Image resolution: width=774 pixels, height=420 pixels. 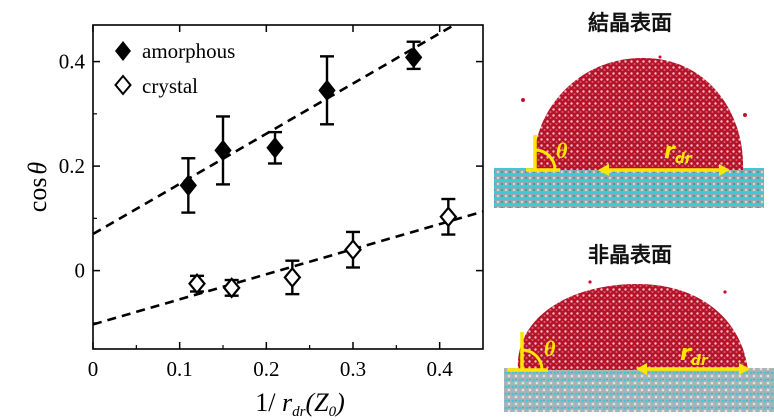 I want to click on amorphous-theta-label: θ, so click(x=550, y=348).